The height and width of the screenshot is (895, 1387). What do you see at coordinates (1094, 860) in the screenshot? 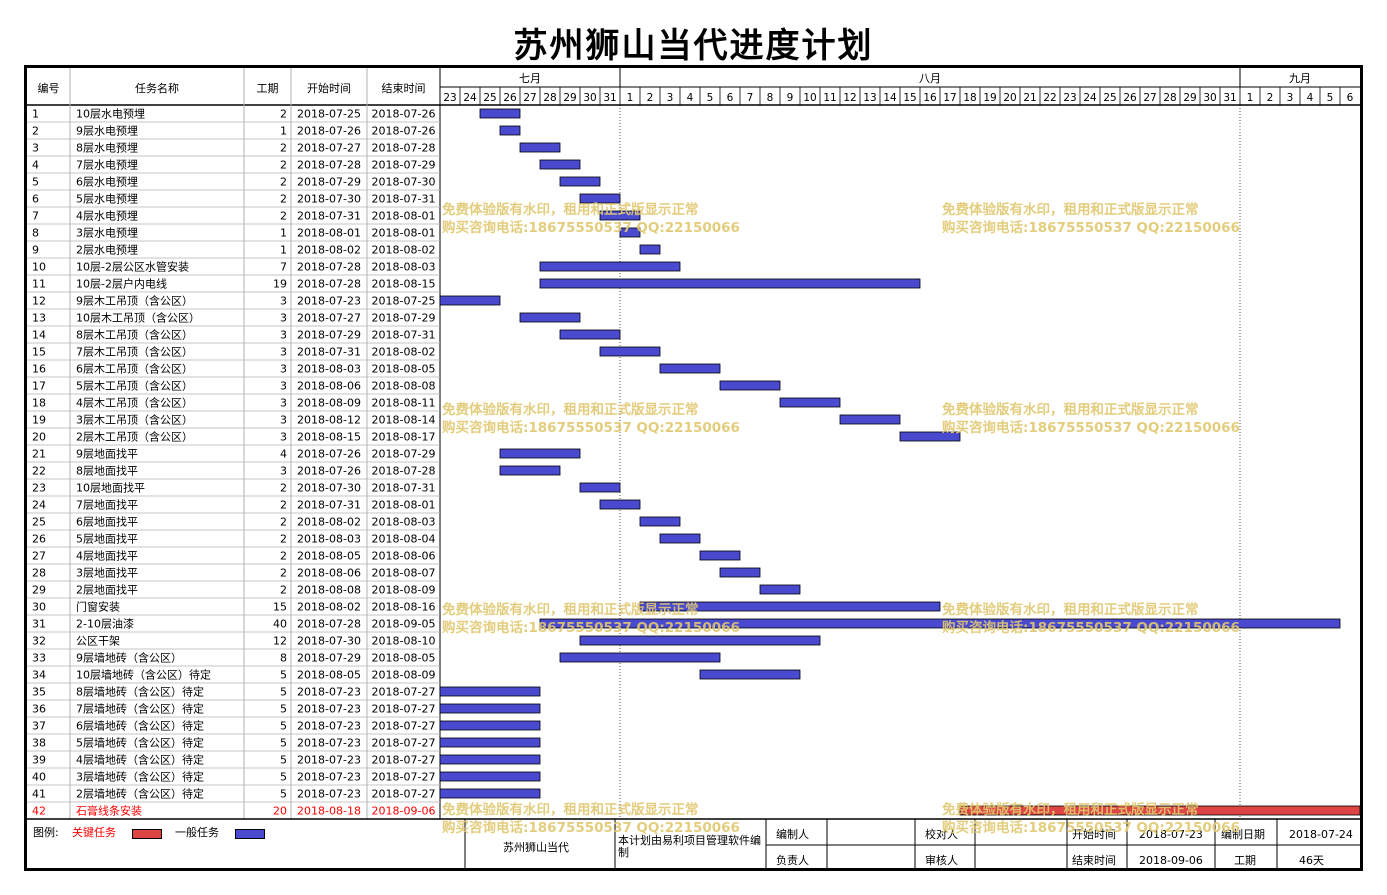
I see `end-time-label: 结束时间` at bounding box center [1094, 860].